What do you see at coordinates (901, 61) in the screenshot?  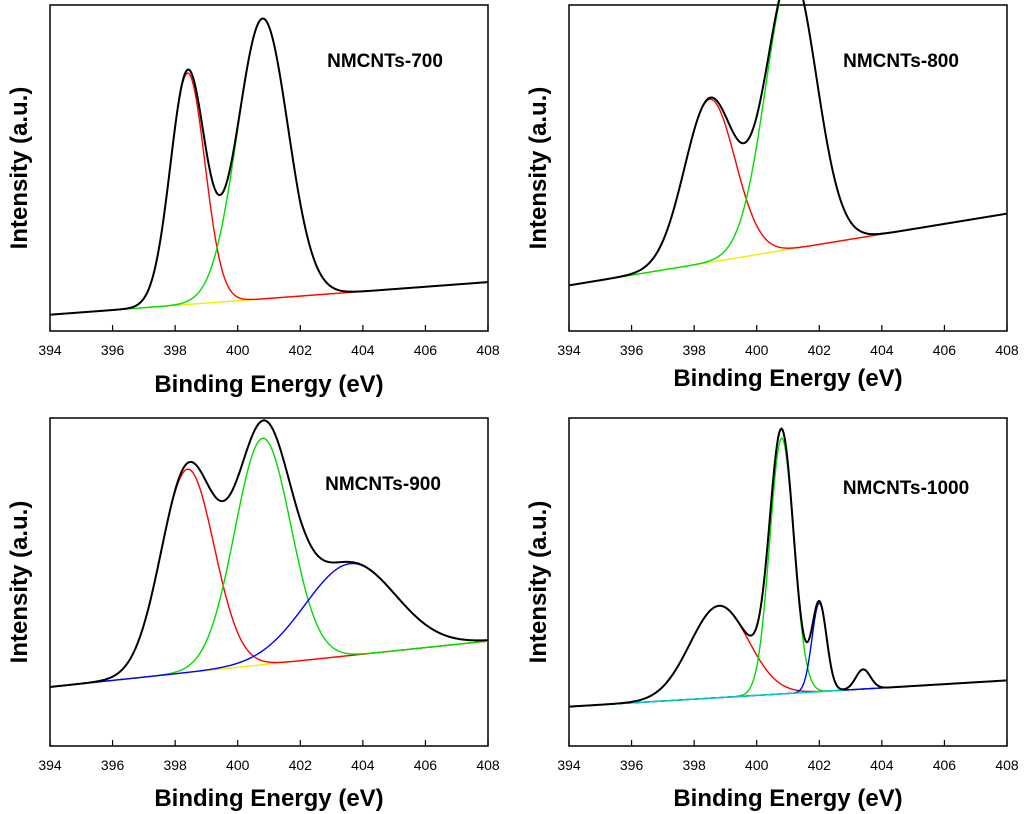 I see `panel-title: NMCNTs-800` at bounding box center [901, 61].